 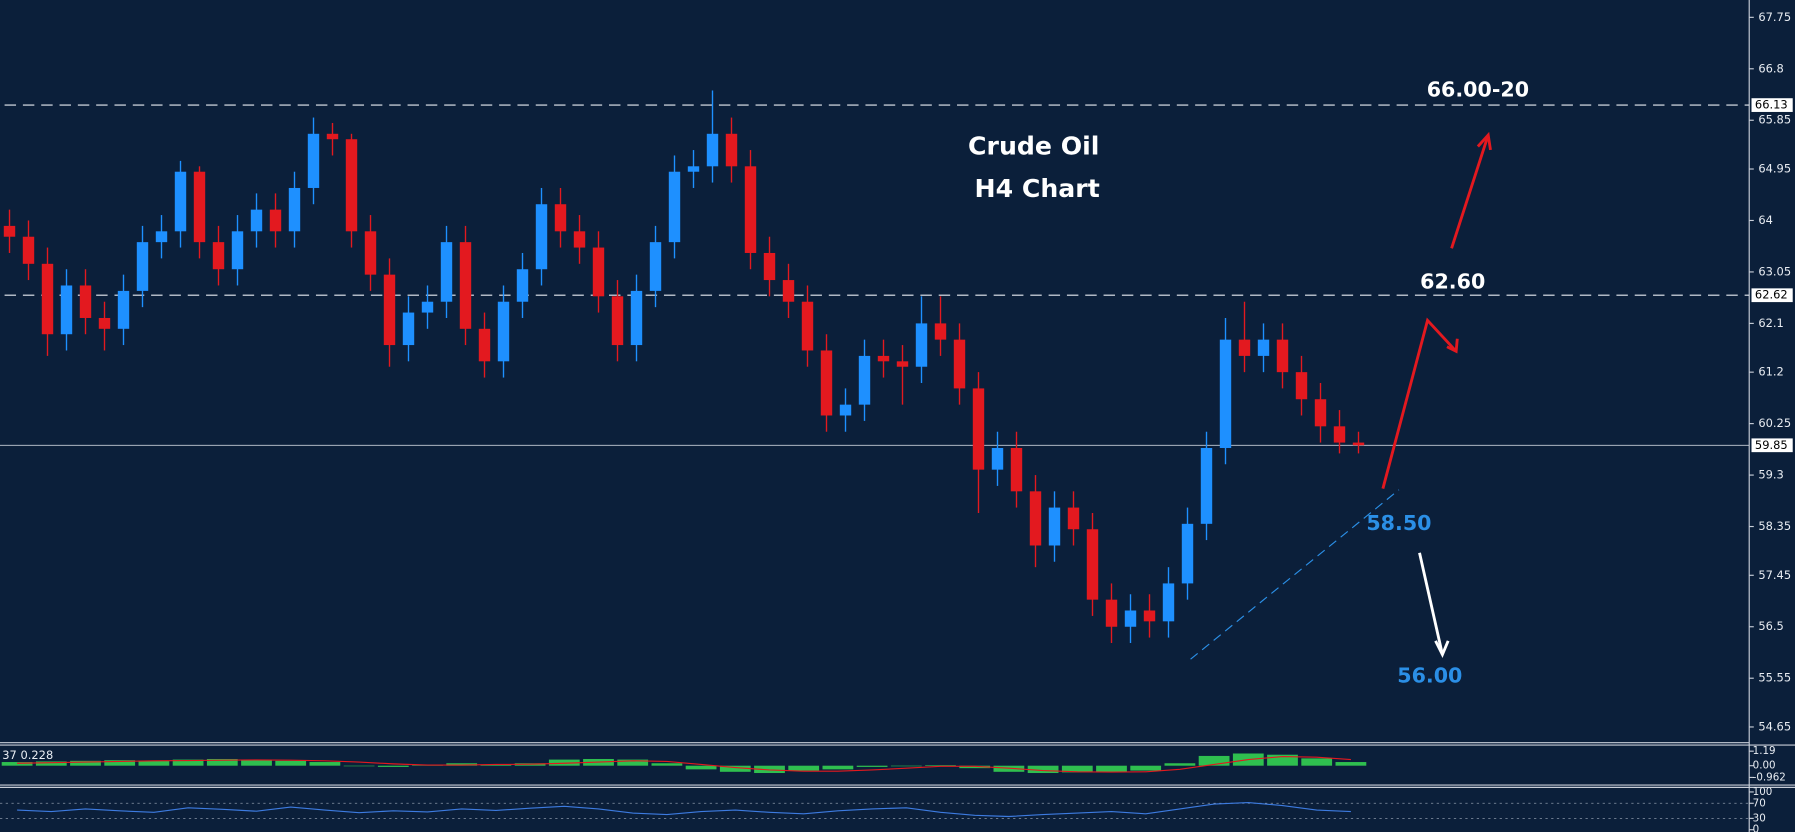 What do you see at coordinates (1770, 68) in the screenshot?
I see `y-tick-label: 66.8` at bounding box center [1770, 68].